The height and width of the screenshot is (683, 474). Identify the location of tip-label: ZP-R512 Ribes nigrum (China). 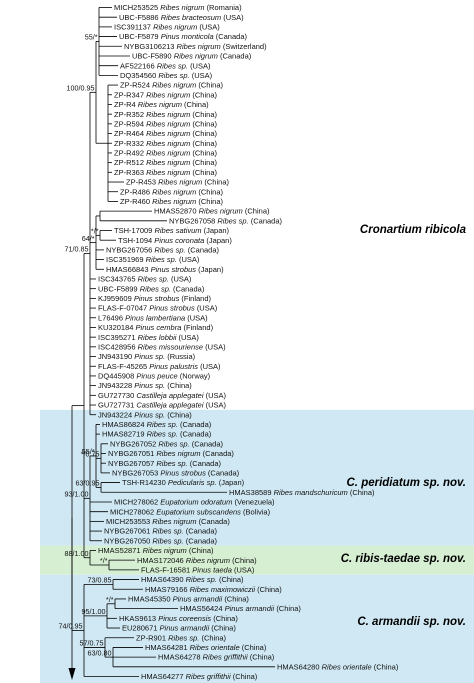
(165, 162).